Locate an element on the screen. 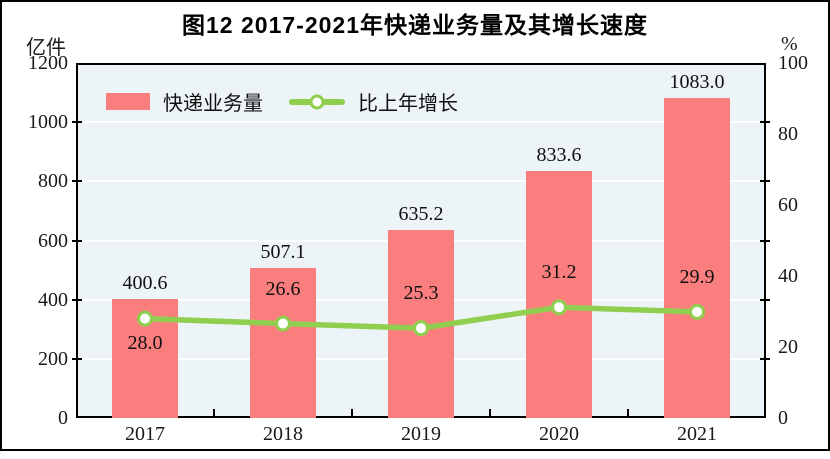  growth-value-label-2017: 28.0 is located at coordinates (145, 342).